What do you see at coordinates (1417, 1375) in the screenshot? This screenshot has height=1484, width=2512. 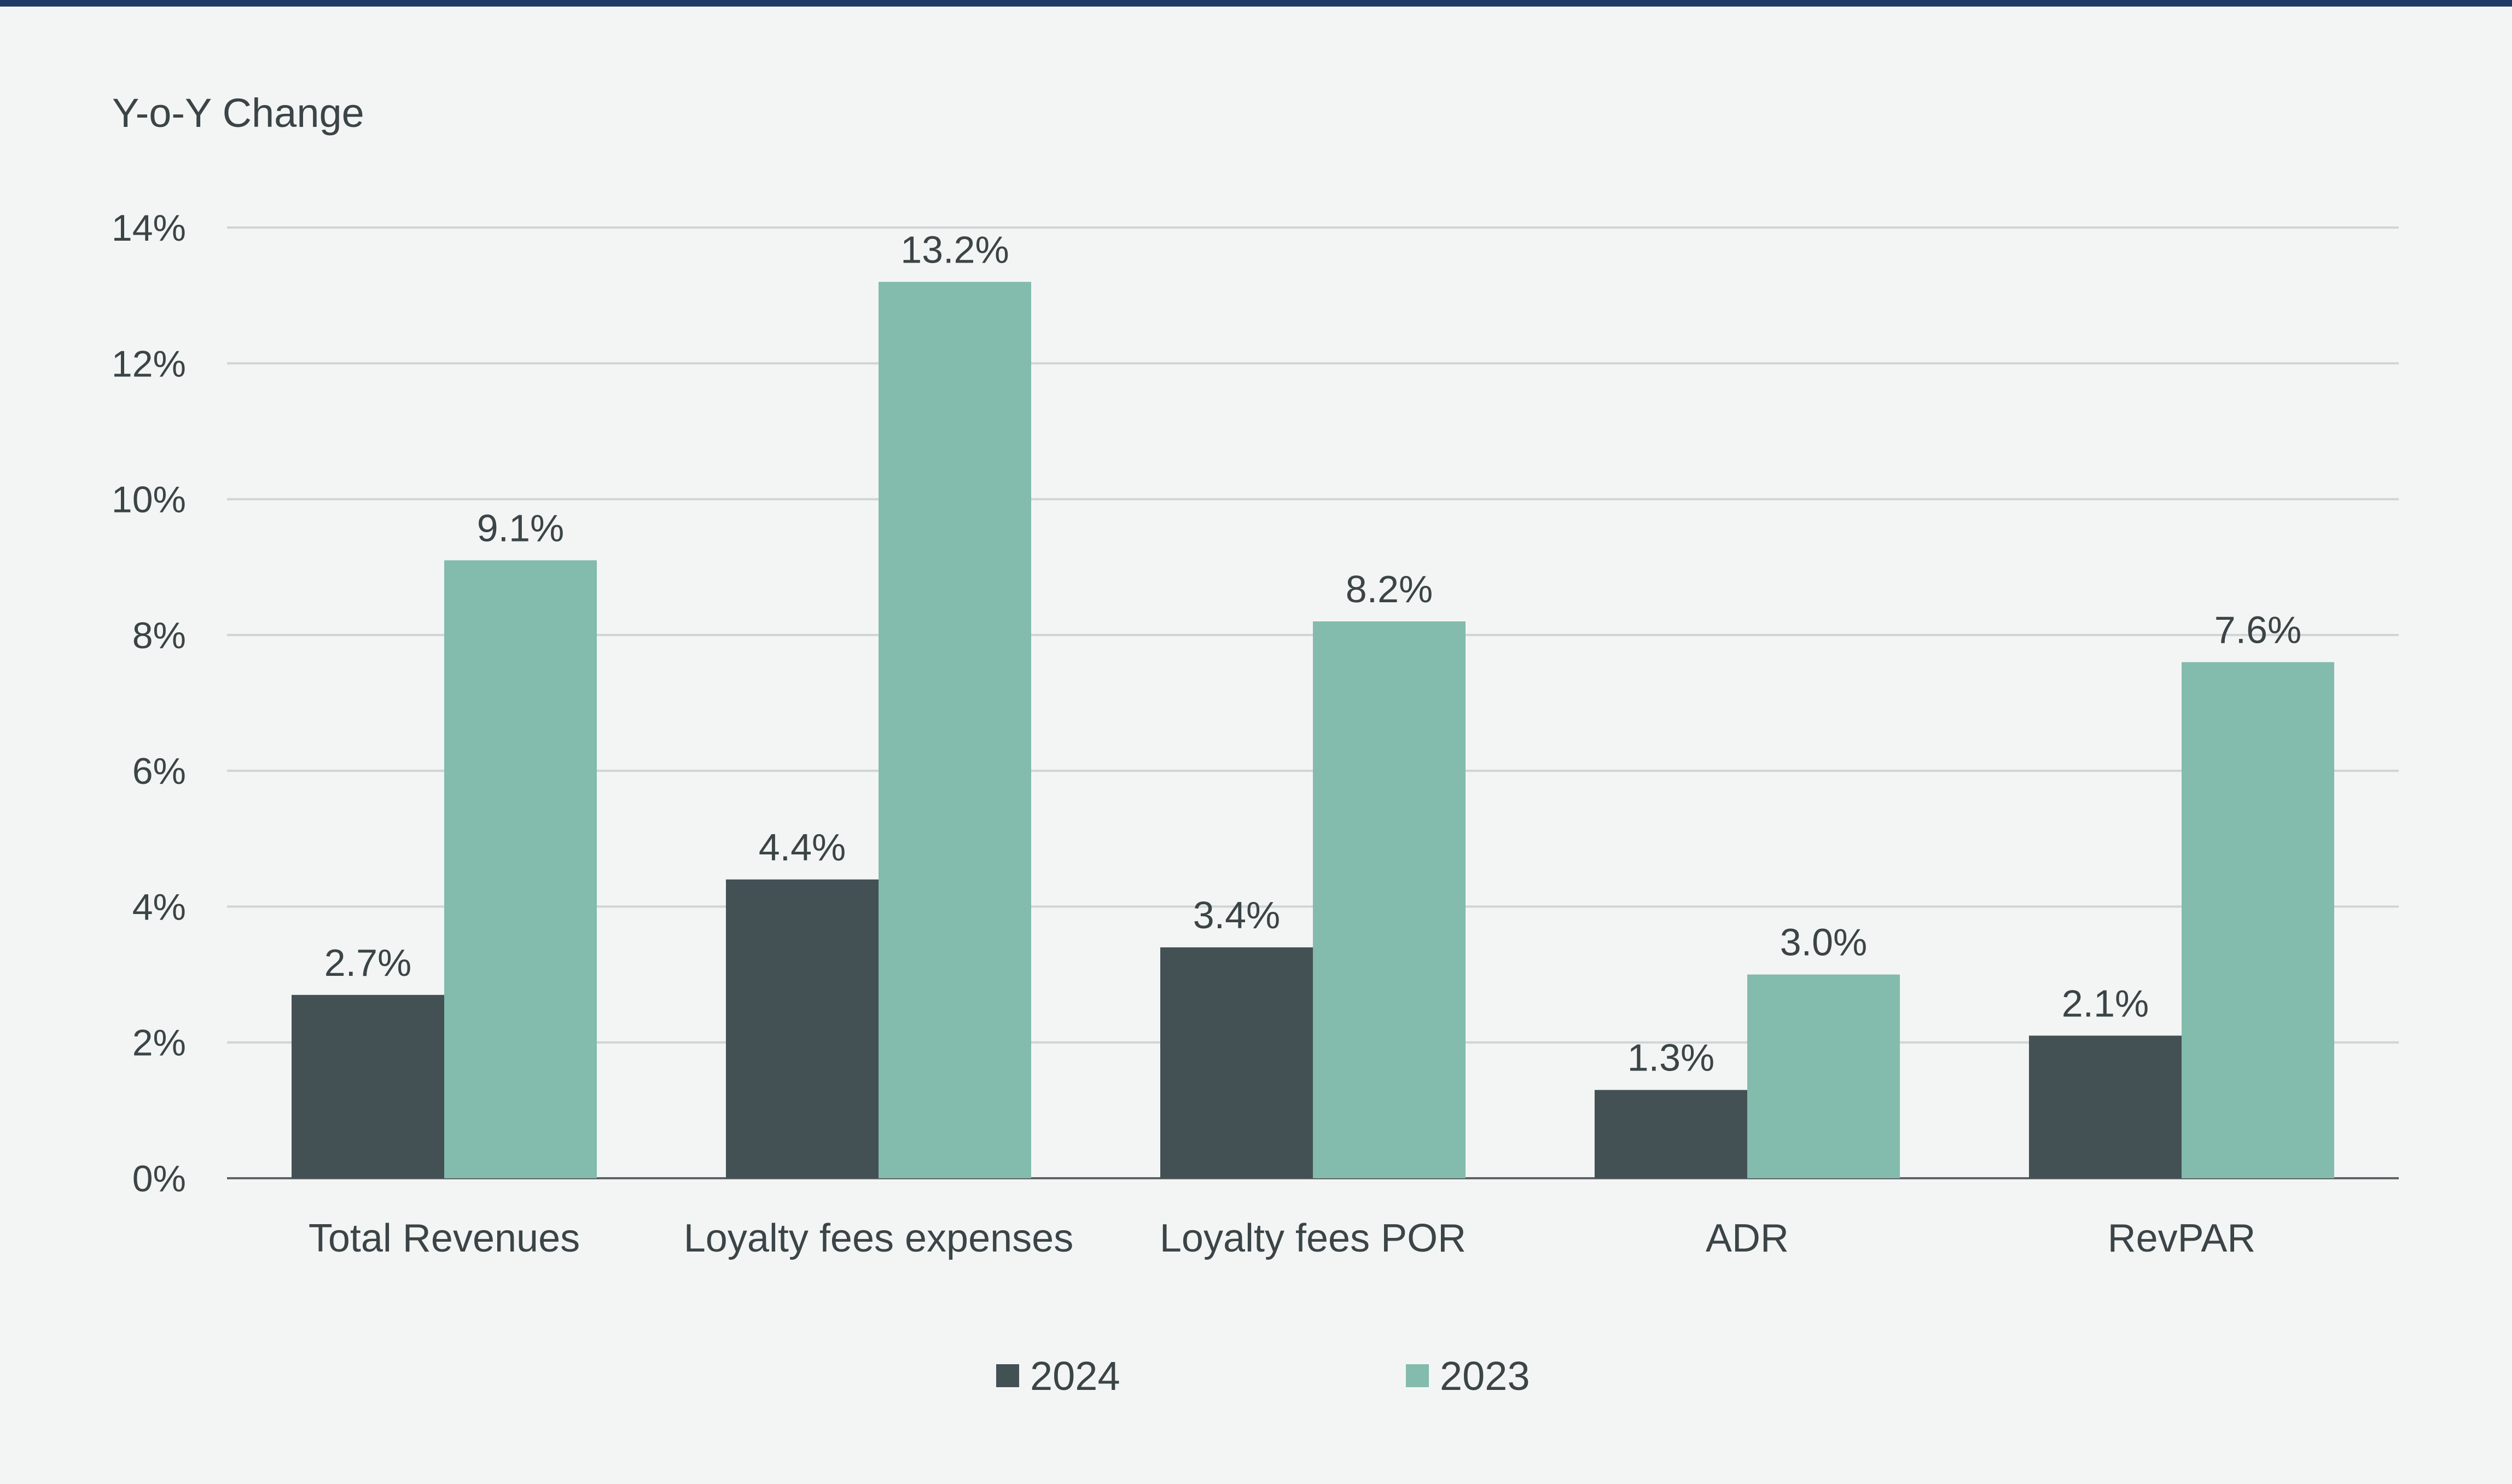 I see `legend-swatch-2023` at bounding box center [1417, 1375].